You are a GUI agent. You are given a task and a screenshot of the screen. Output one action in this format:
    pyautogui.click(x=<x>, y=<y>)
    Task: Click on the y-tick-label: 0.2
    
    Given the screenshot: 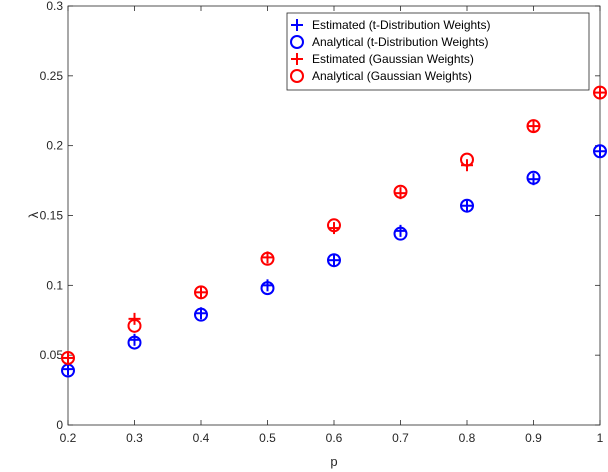 What is the action you would take?
    pyautogui.click(x=54, y=146)
    